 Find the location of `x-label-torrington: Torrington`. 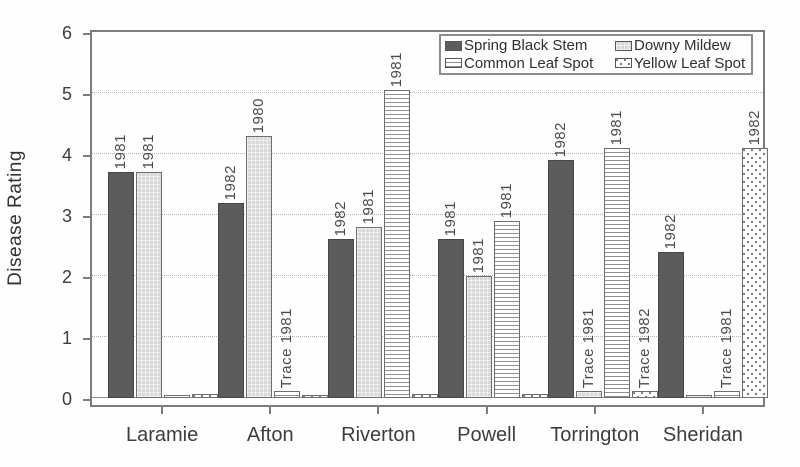

x-label-torrington: Torrington is located at coordinates (595, 435).